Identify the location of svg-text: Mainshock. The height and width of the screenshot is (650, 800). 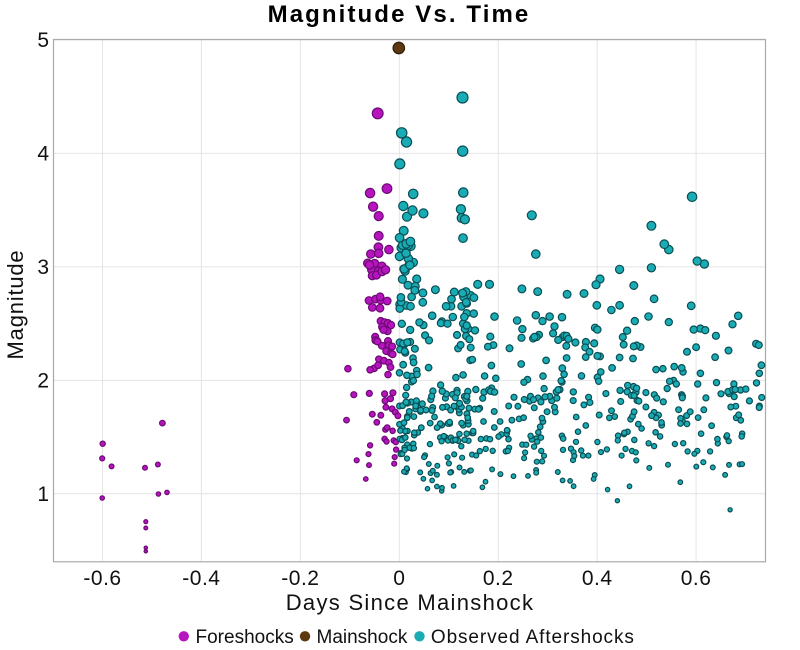
(362, 637).